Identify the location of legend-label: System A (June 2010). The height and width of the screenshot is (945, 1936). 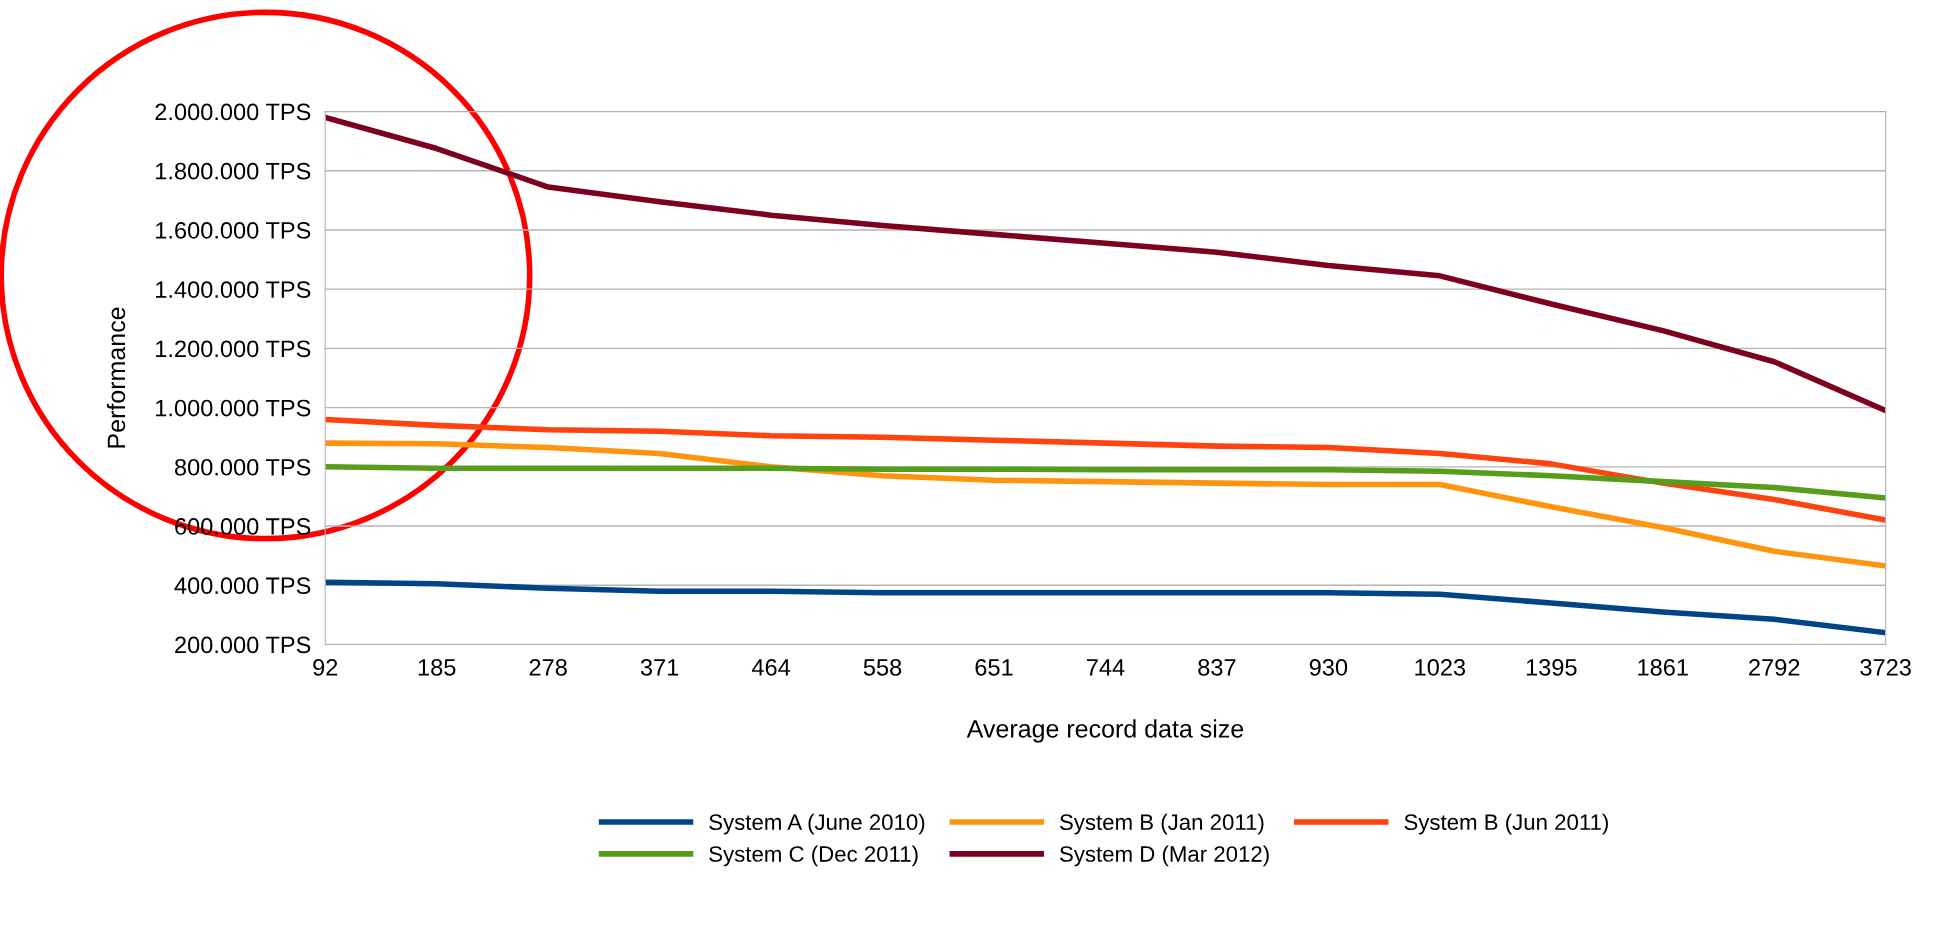
(817, 824).